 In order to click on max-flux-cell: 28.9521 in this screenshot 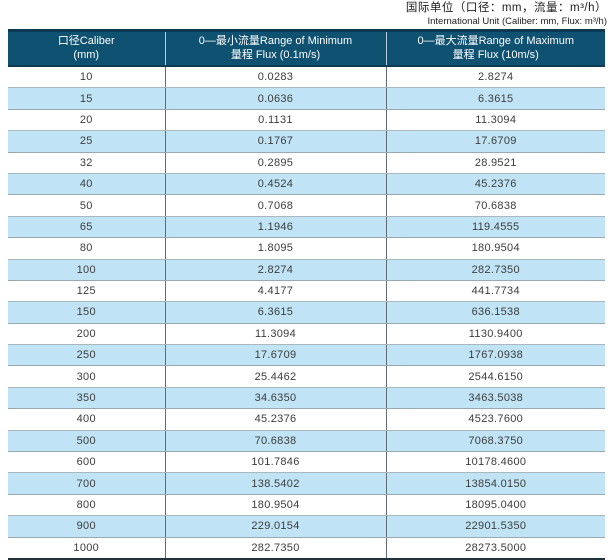, I will do `click(495, 163)`.